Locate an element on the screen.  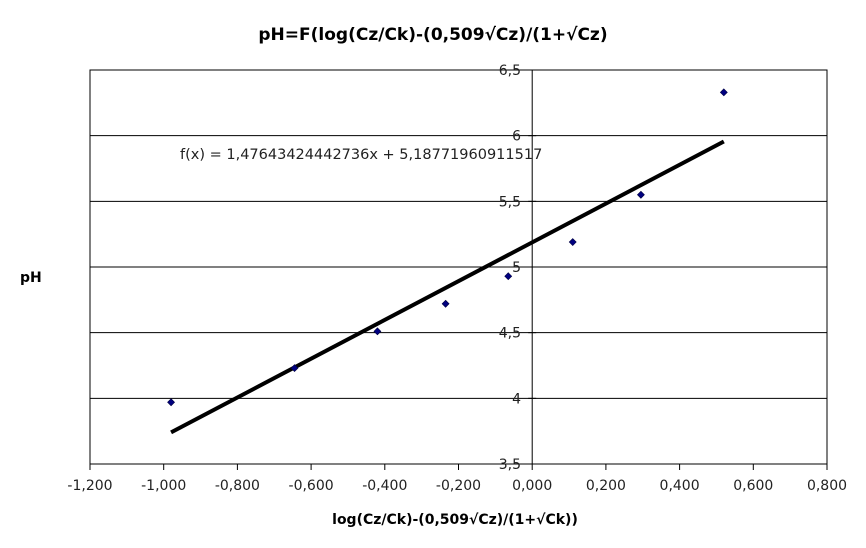
x-tick-label: -0,400 is located at coordinates (384, 486).